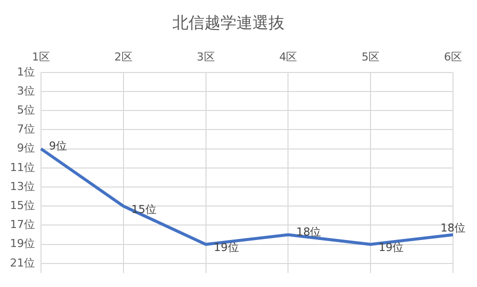  What do you see at coordinates (22, 263) in the screenshot?
I see `y-tick-label: 21位` at bounding box center [22, 263].